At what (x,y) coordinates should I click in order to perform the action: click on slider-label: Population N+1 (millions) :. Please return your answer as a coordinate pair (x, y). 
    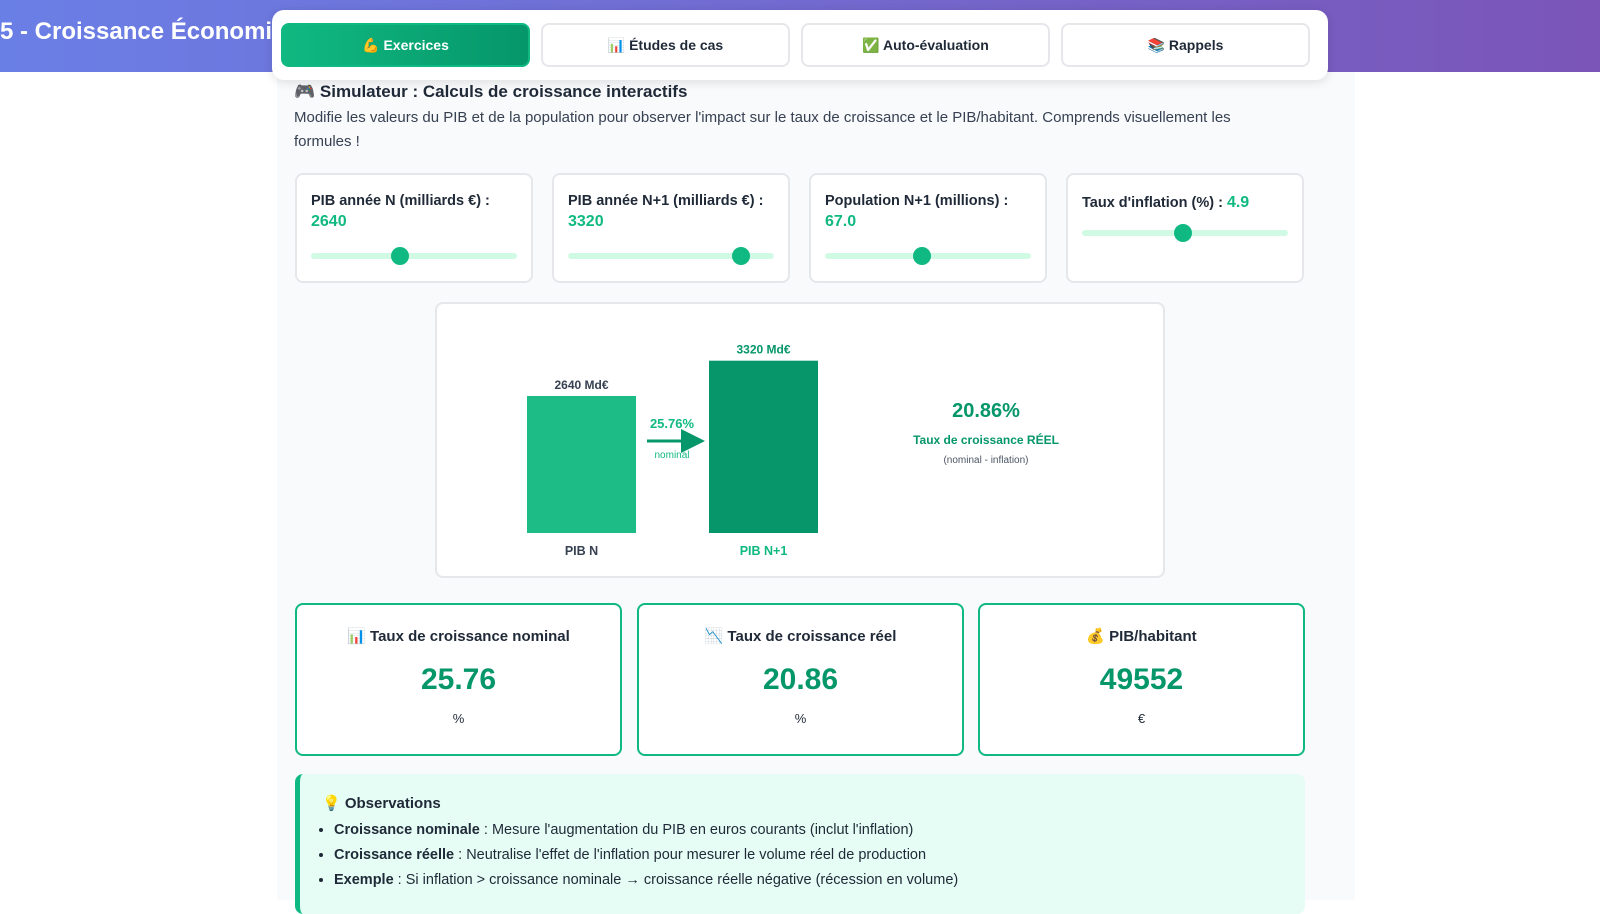
    Looking at the image, I should click on (917, 201).